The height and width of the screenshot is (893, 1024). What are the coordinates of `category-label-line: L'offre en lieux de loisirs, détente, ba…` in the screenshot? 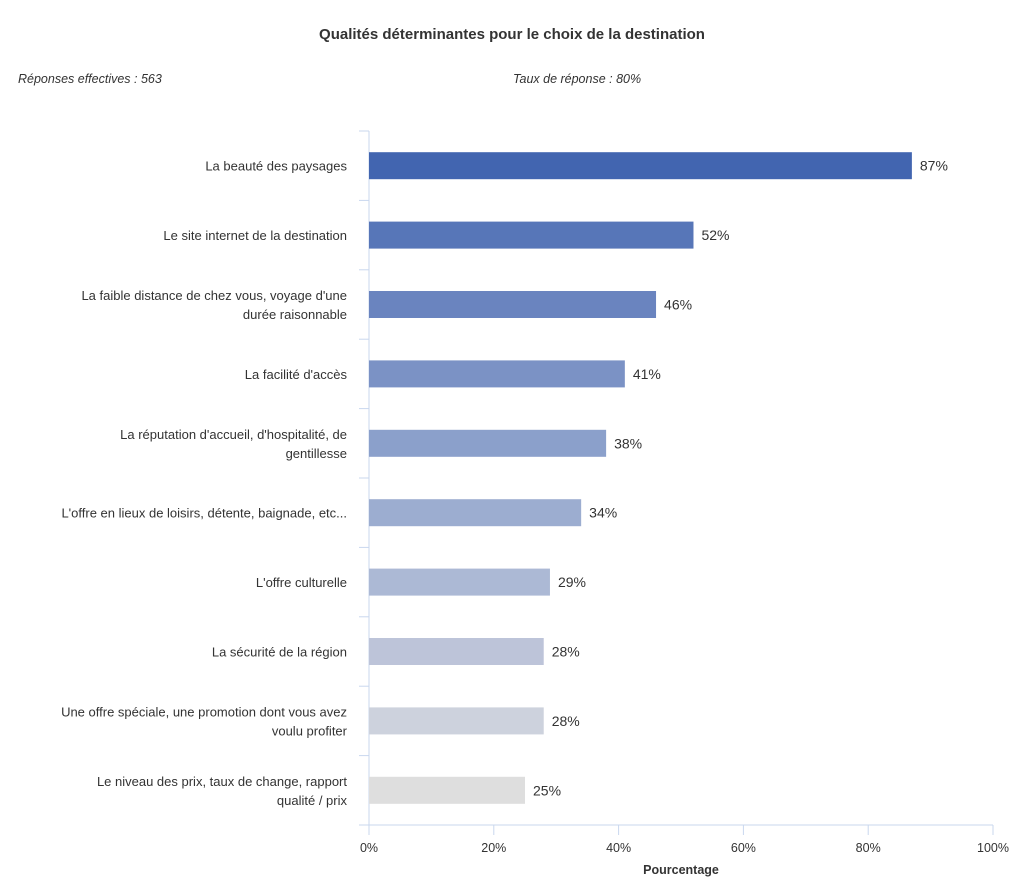 It's located at (204, 513).